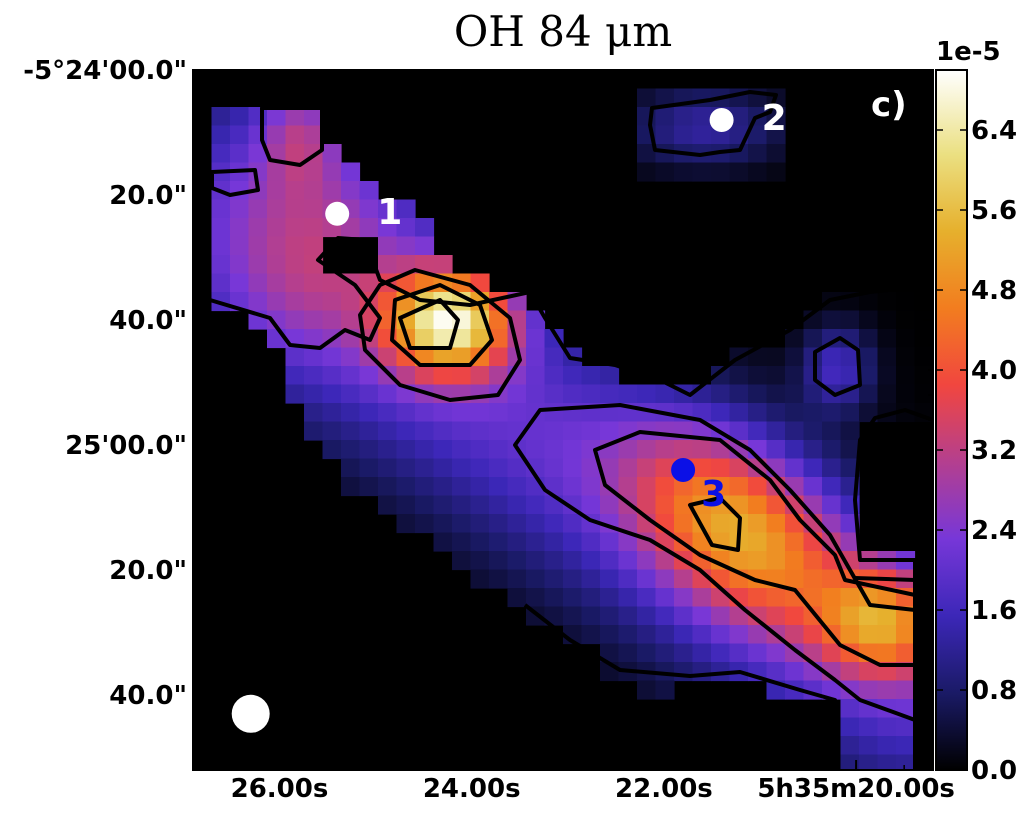  What do you see at coordinates (994, 611) in the screenshot?
I see `colorbar-tick-label: 1.6` at bounding box center [994, 611].